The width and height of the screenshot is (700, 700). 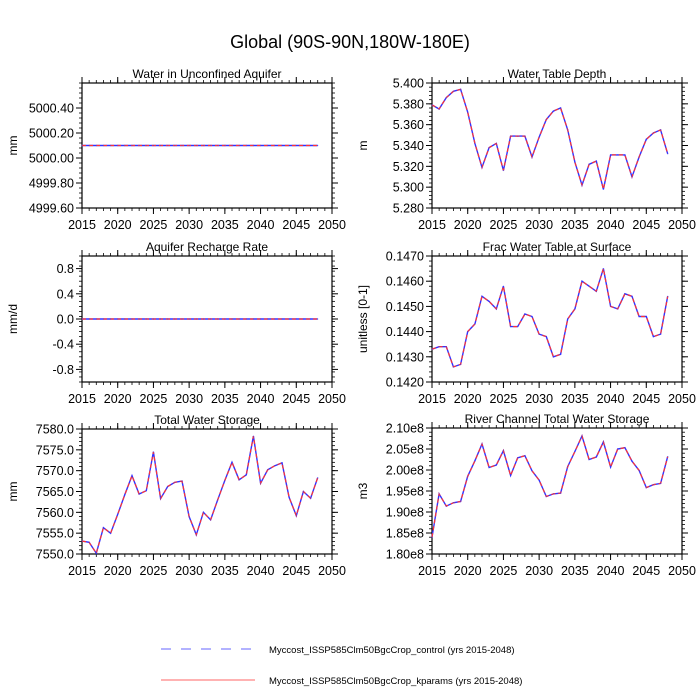 I want to click on x-tick-label: 2040, so click(x=611, y=399).